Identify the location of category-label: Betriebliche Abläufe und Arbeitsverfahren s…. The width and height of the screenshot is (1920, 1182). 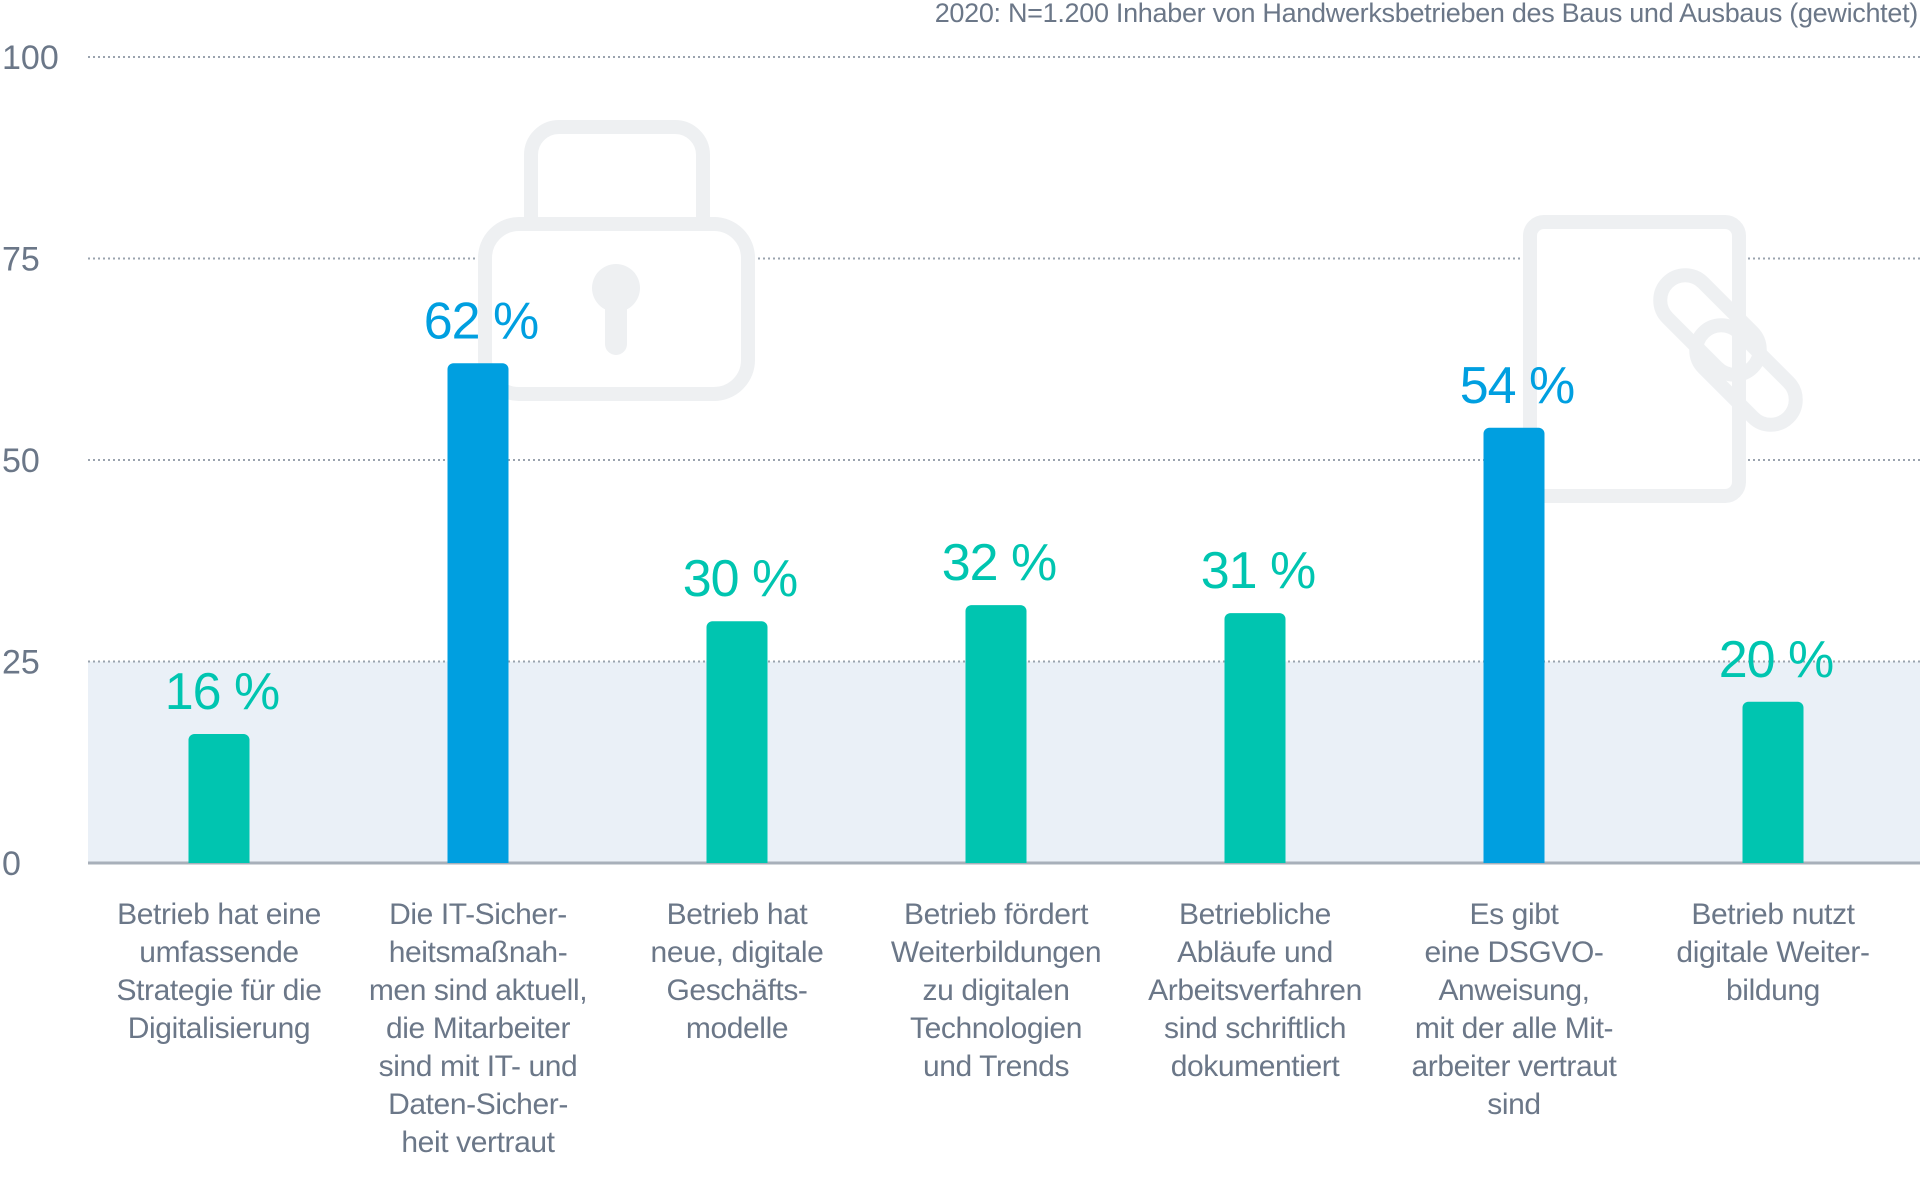
(1255, 991).